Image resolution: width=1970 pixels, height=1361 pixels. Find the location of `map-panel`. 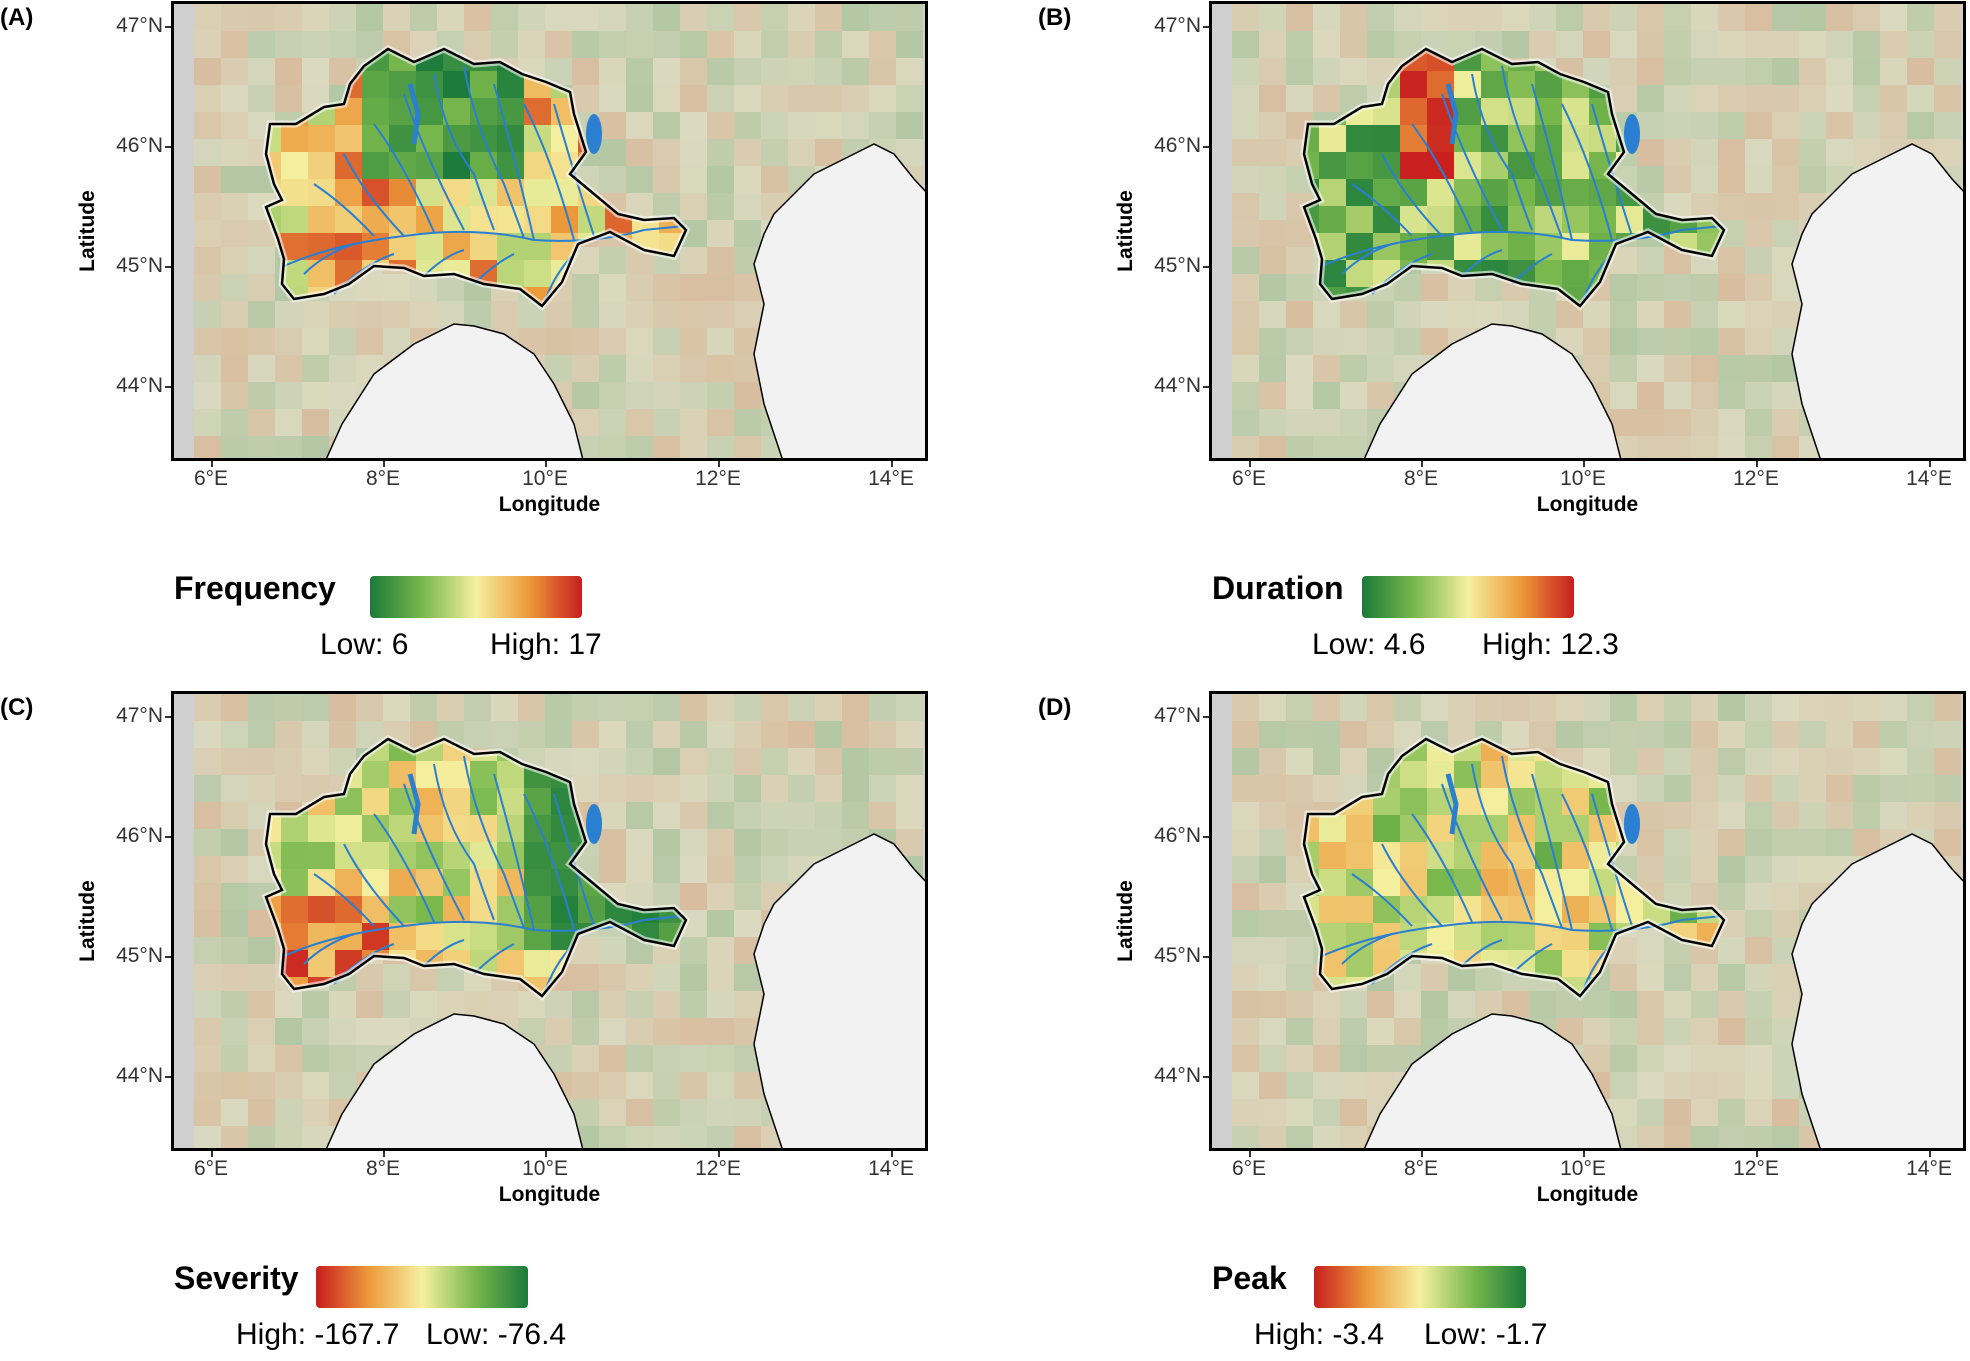

map-panel is located at coordinates (549, 231).